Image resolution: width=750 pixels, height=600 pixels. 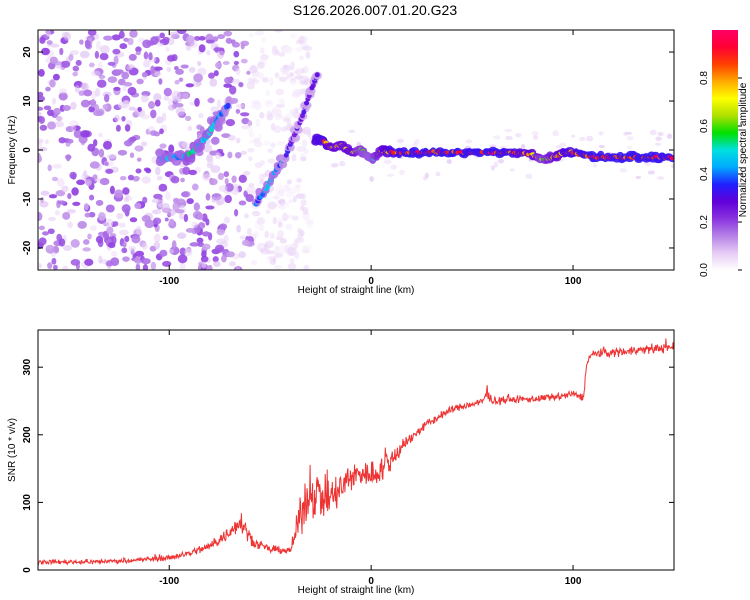 I want to click on snr-x-label: Height of straight line (km), so click(x=356, y=590).